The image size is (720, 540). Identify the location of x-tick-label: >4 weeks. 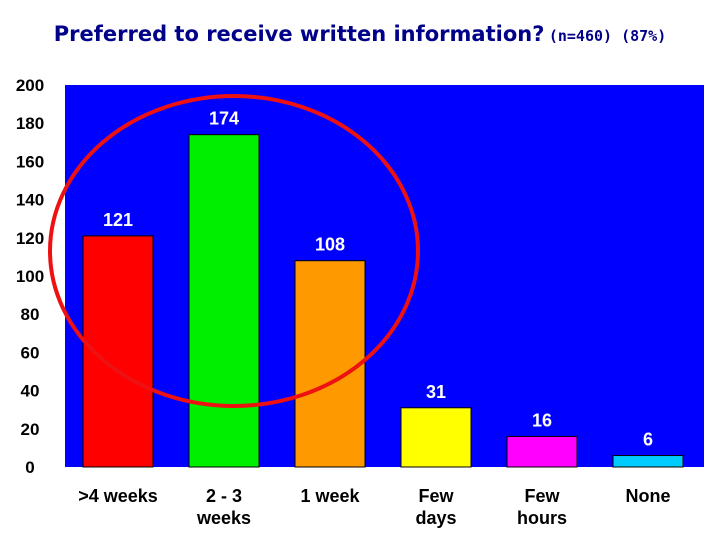
(118, 496).